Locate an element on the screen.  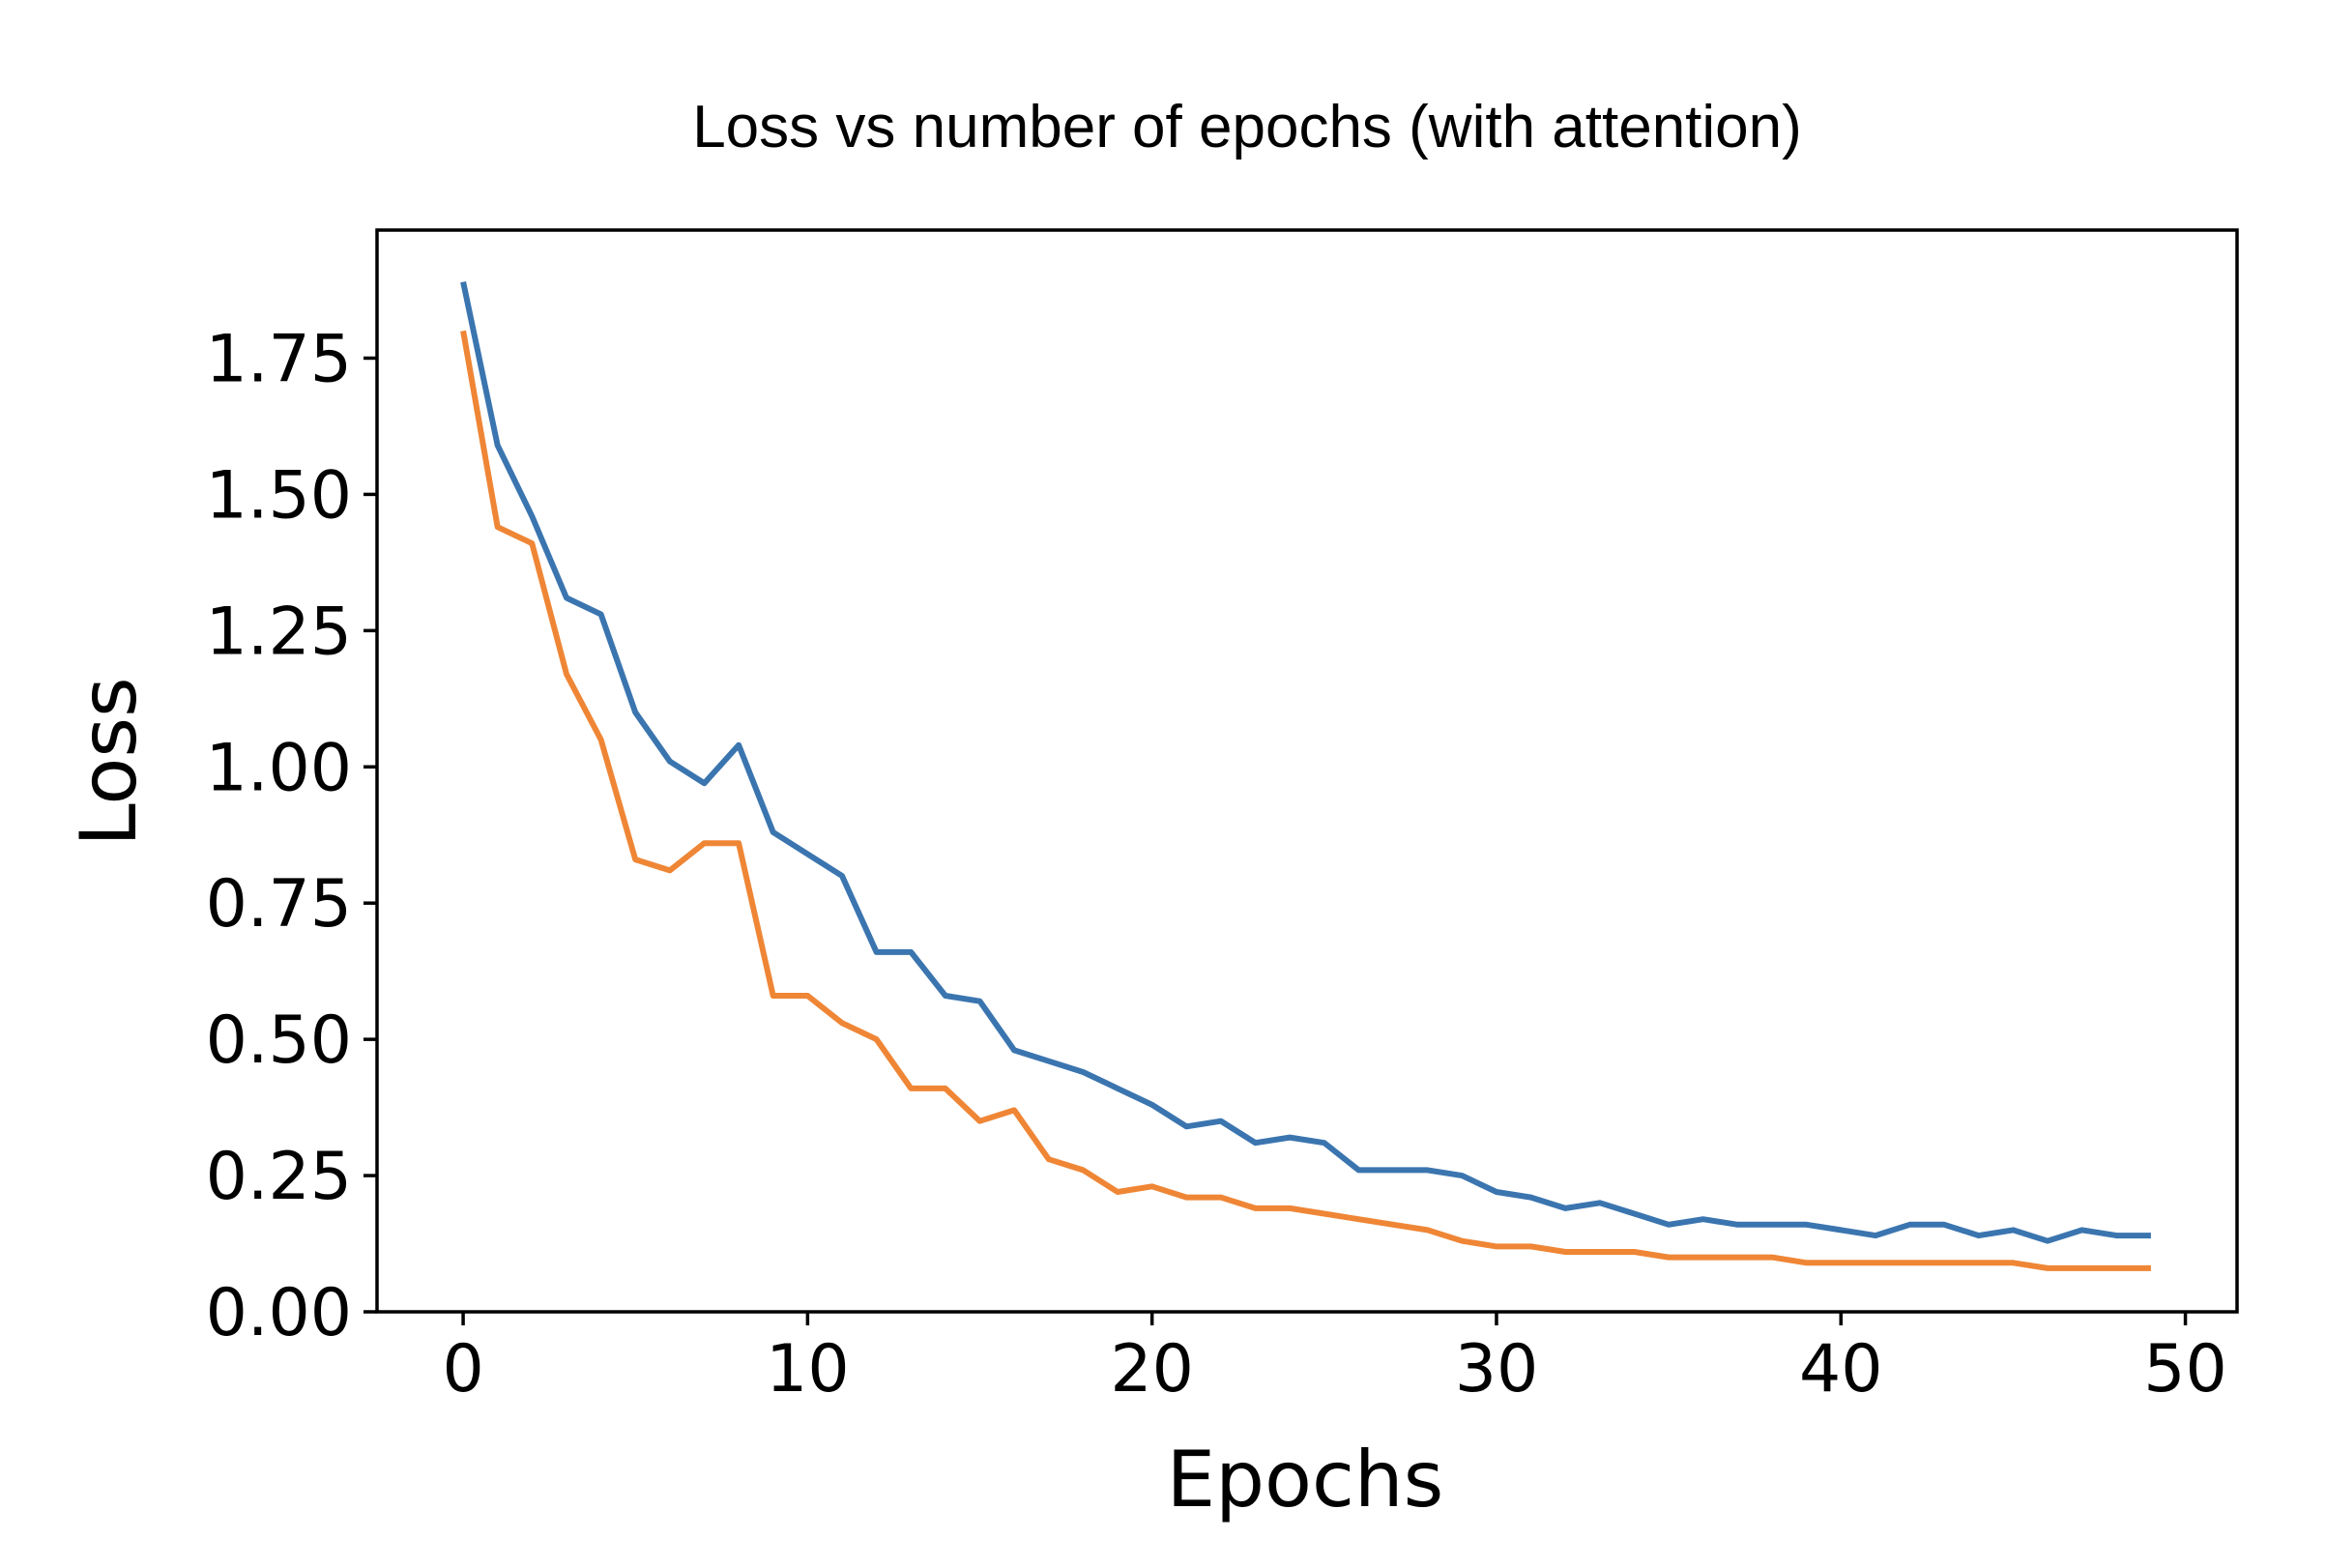
y-axis-label: Loss is located at coordinates (109, 761).